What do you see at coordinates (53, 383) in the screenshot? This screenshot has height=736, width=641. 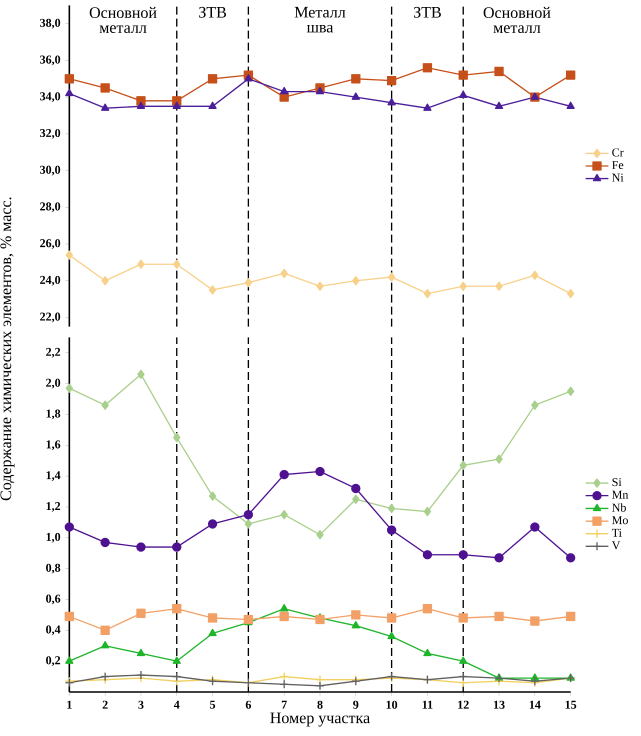 I see `y-tick-label: 2,0` at bounding box center [53, 383].